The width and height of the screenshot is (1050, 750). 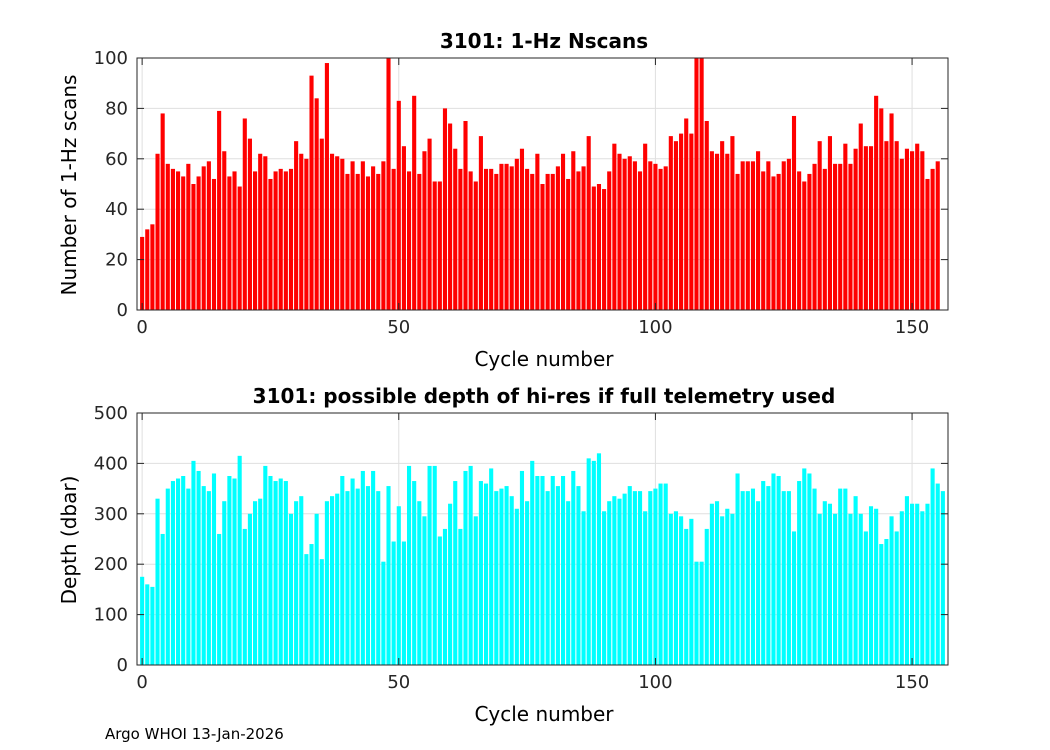 What do you see at coordinates (116, 108) in the screenshot?
I see `y-tick-label: 80` at bounding box center [116, 108].